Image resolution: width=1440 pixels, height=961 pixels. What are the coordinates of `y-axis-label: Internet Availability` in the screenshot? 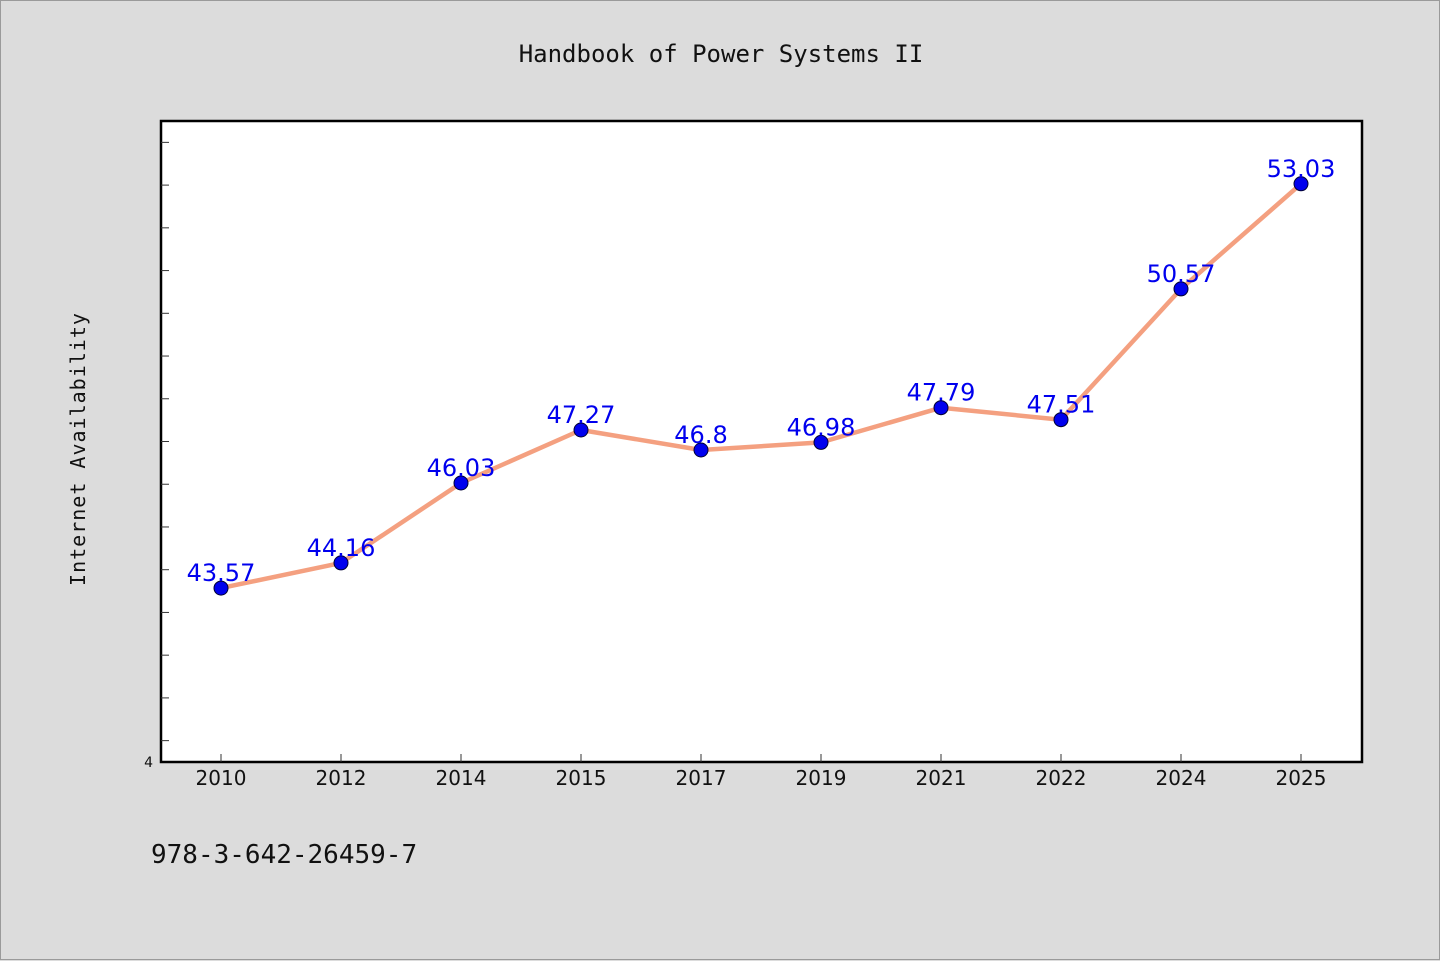 It's located at (78, 449).